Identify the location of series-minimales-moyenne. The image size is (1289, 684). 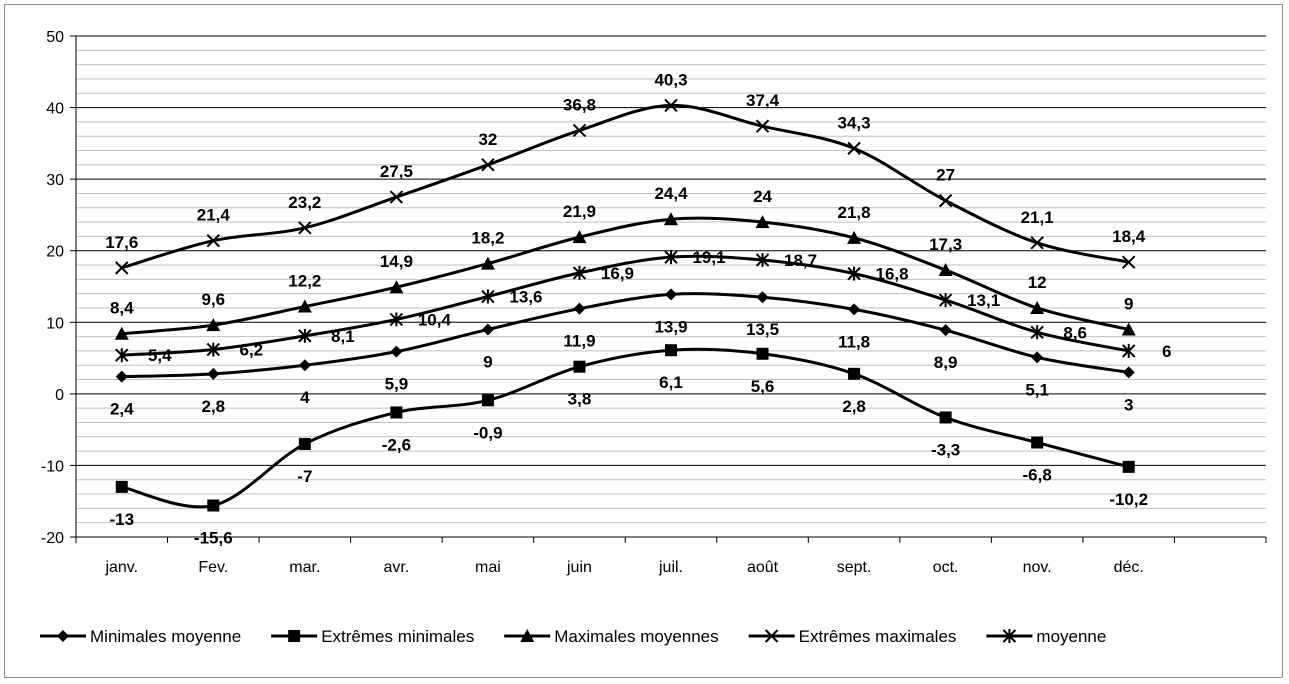
(625, 335).